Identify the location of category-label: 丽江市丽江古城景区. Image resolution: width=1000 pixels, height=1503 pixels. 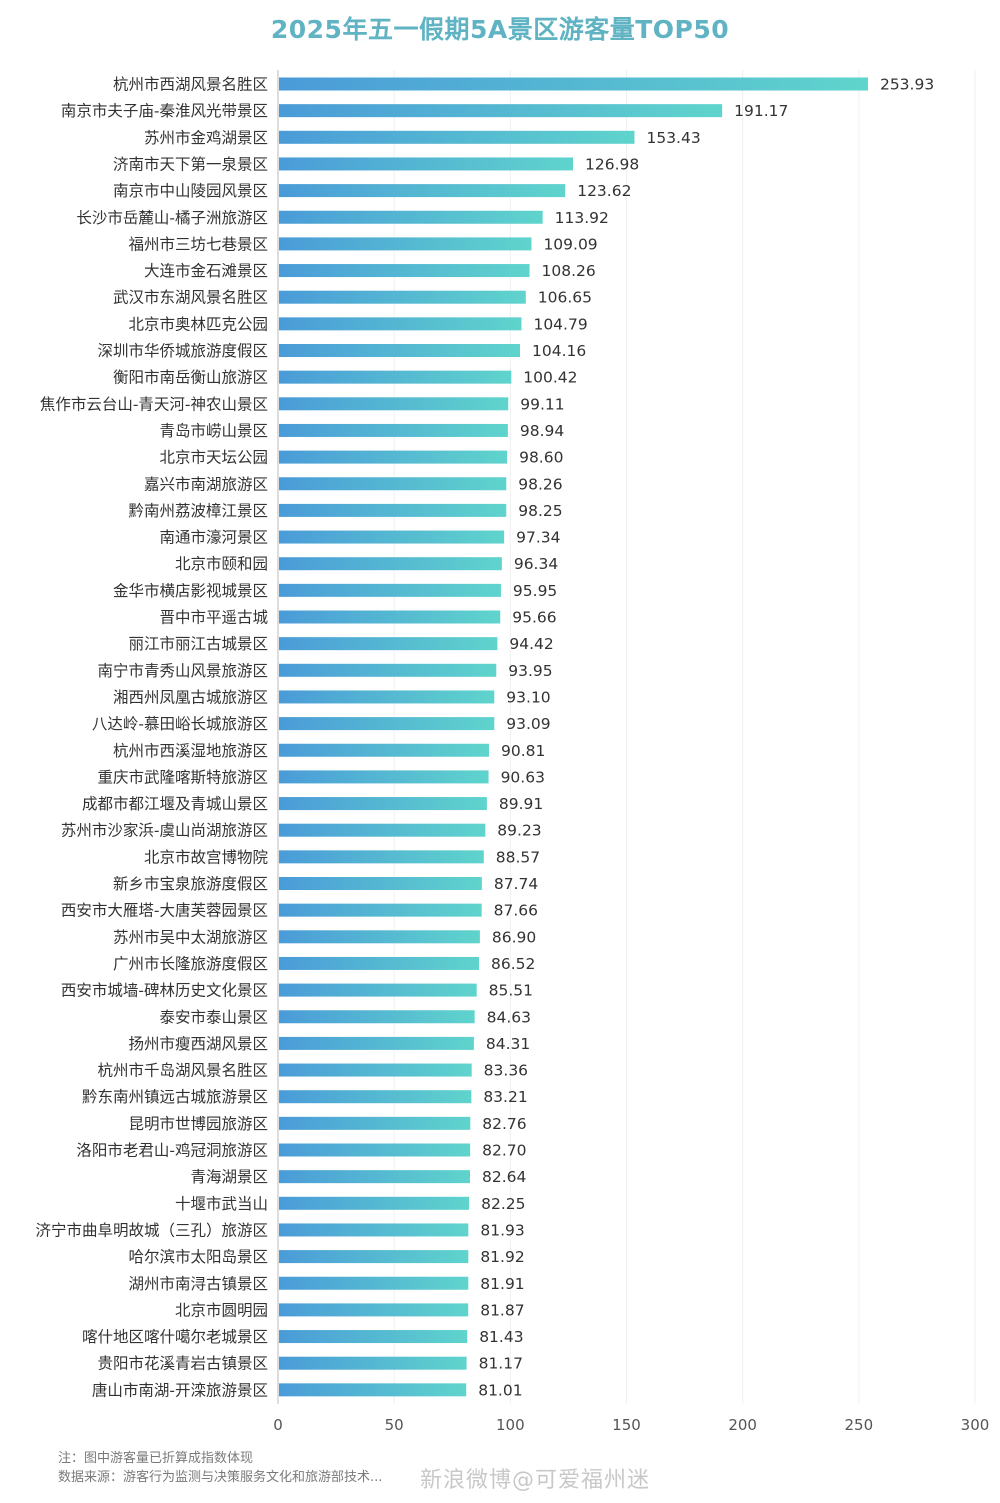
(198, 644).